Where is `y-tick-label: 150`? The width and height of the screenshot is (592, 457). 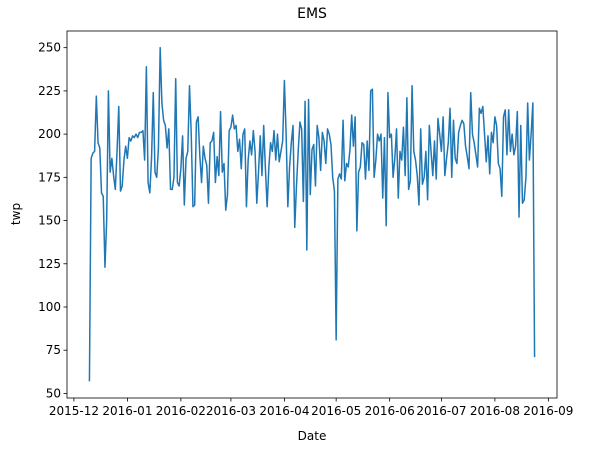 y-tick-label: 150 is located at coordinates (49, 221).